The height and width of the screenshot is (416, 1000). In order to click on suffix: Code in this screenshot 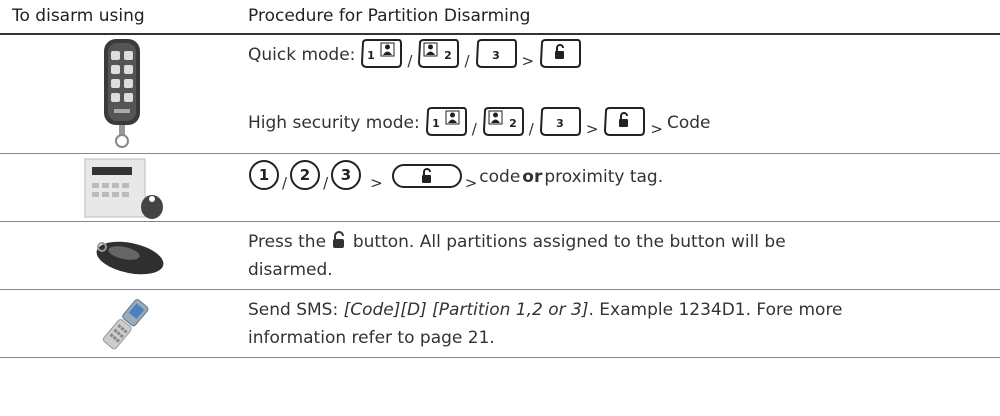, I will do `click(688, 123)`.